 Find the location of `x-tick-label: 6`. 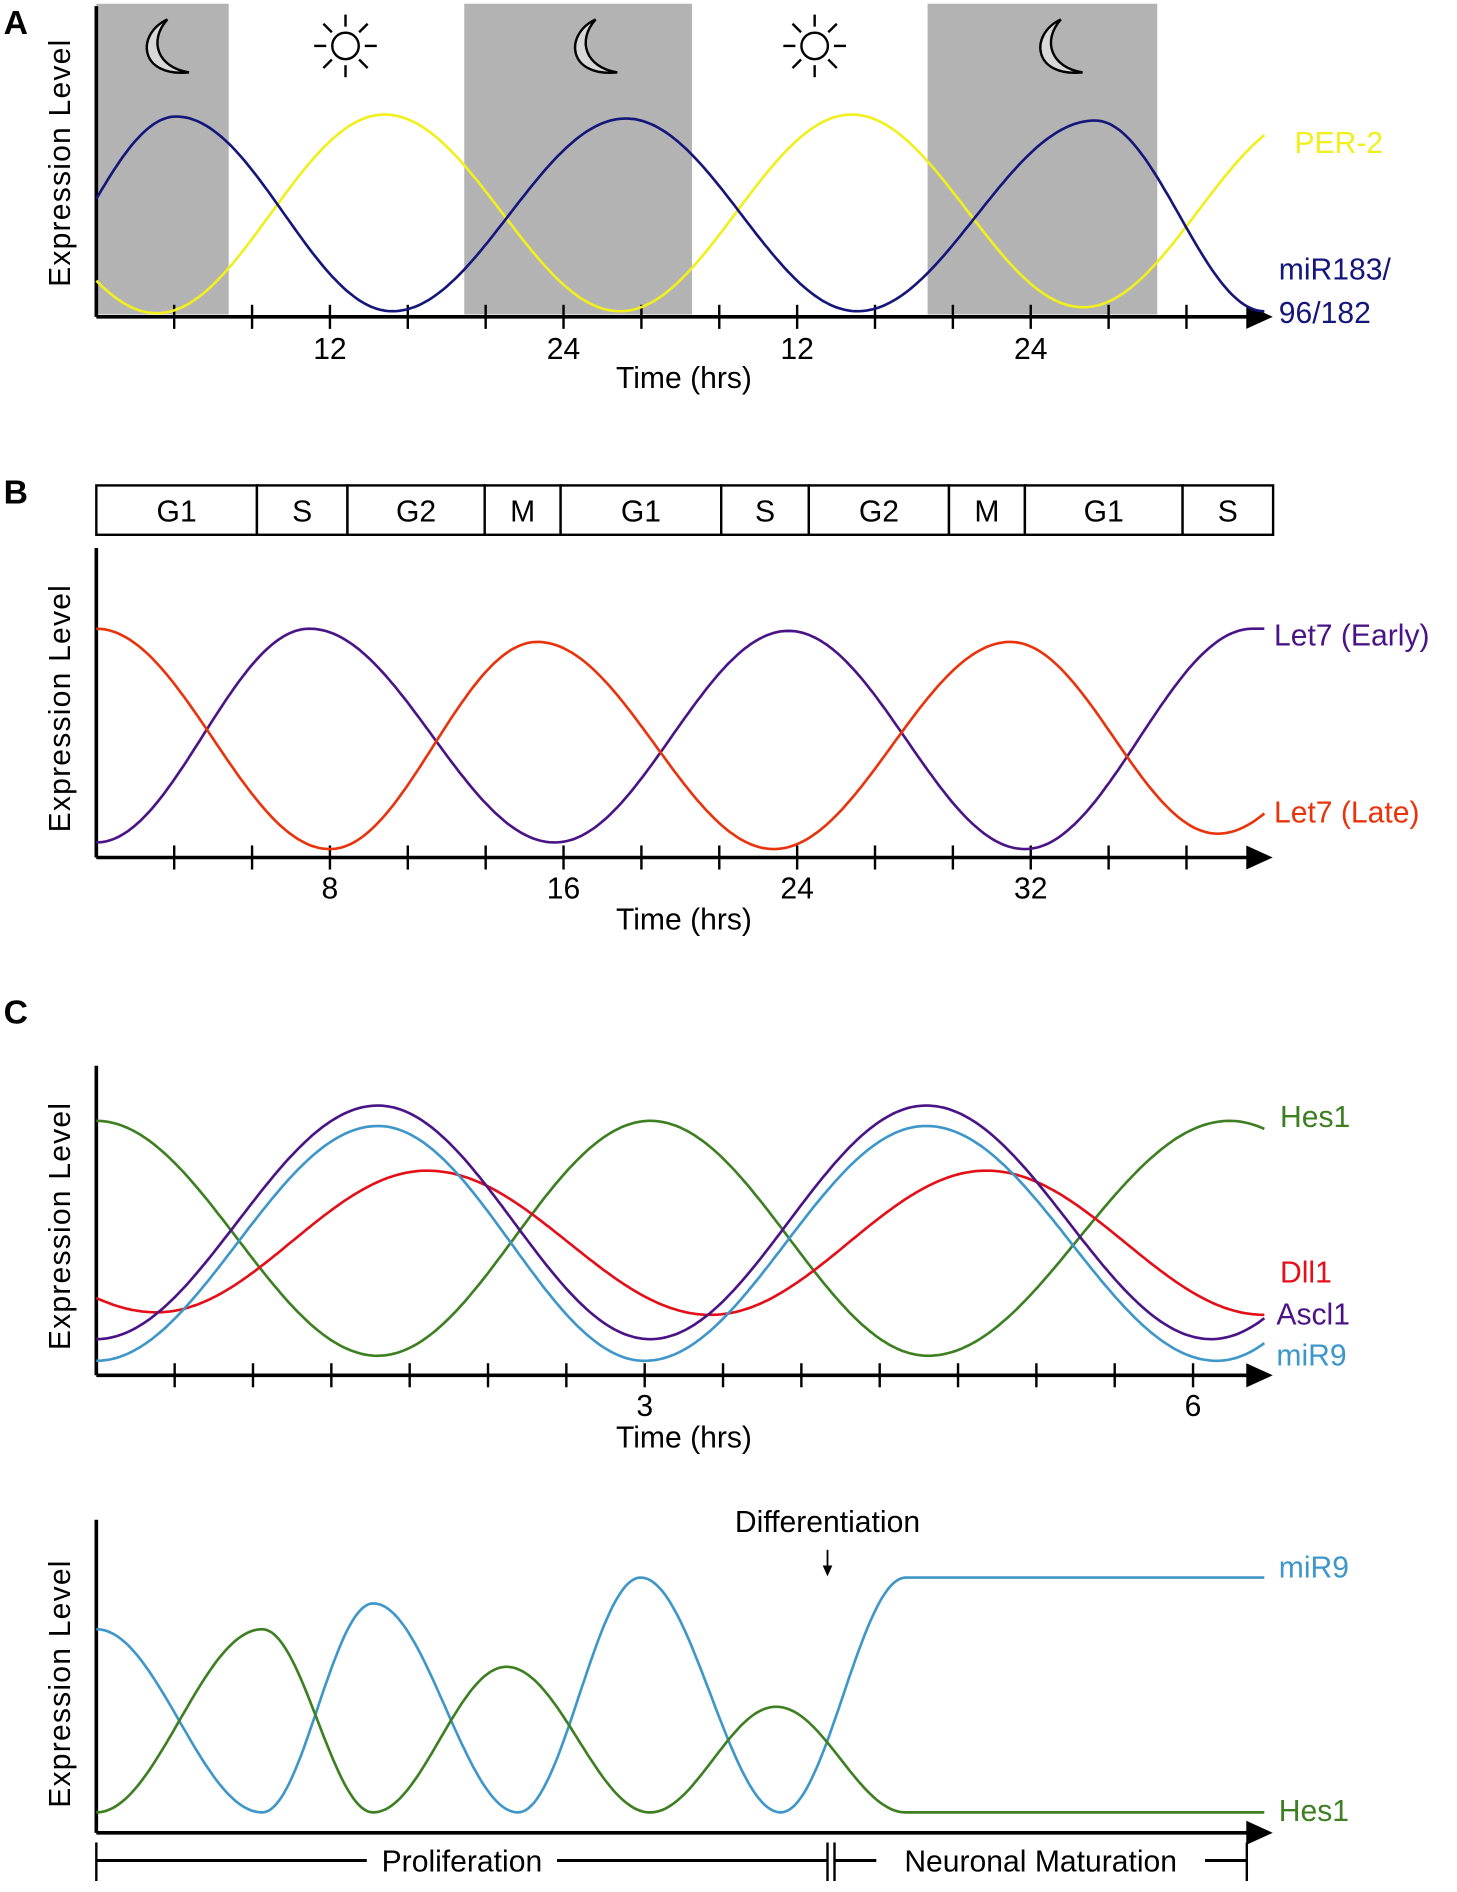

x-tick-label: 6 is located at coordinates (1193, 1406).